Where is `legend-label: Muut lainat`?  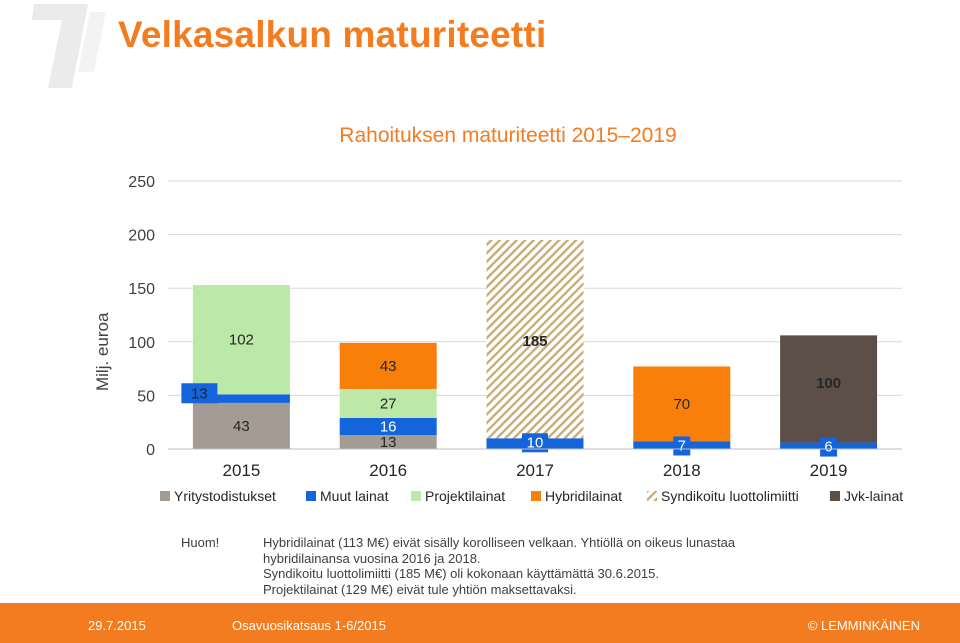
legend-label: Muut lainat is located at coordinates (354, 496).